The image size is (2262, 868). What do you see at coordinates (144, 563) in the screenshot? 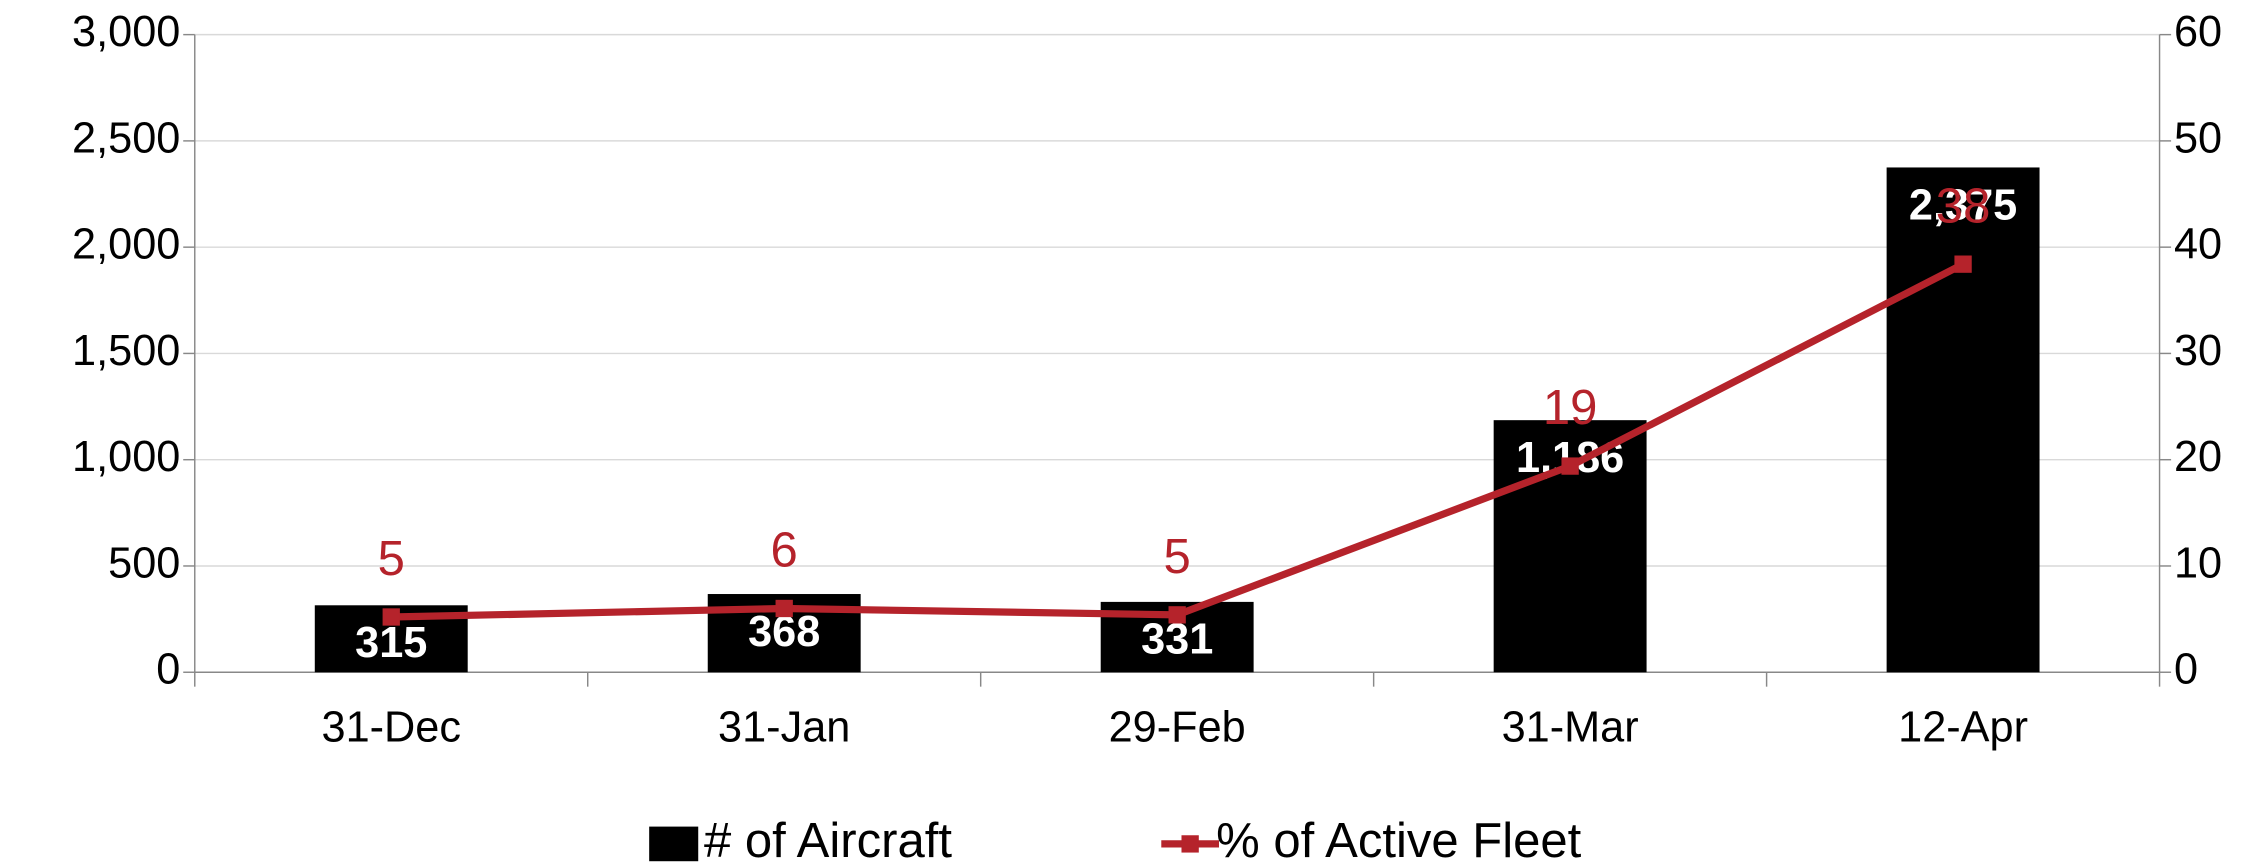
I see `y-tick-label: 500` at bounding box center [144, 563].